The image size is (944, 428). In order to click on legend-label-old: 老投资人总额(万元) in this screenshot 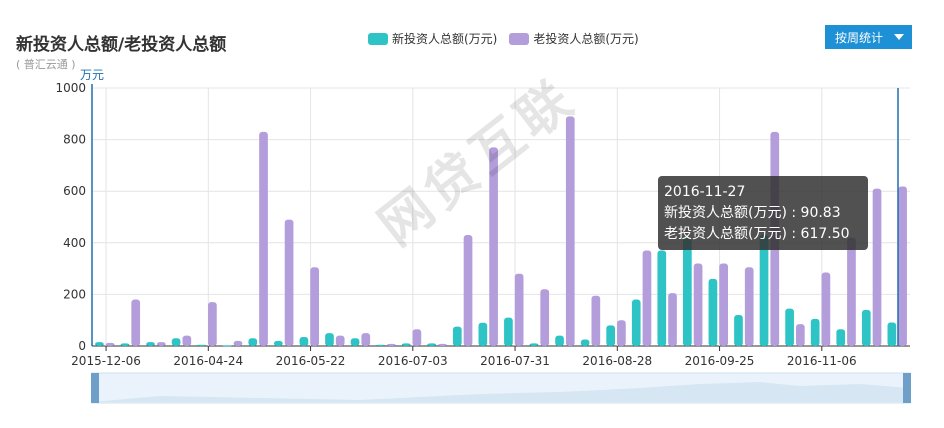, I will do `click(586, 39)`.